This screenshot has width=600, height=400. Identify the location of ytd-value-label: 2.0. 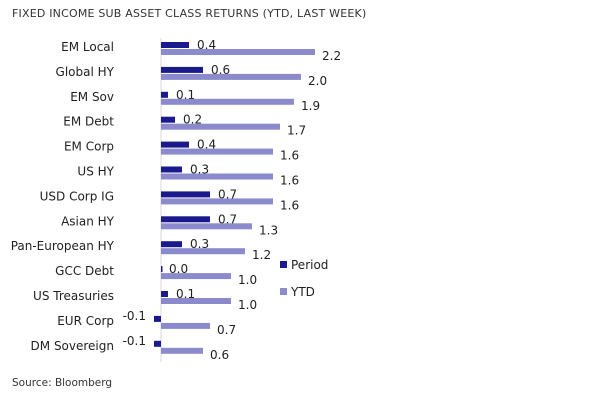
(317, 81).